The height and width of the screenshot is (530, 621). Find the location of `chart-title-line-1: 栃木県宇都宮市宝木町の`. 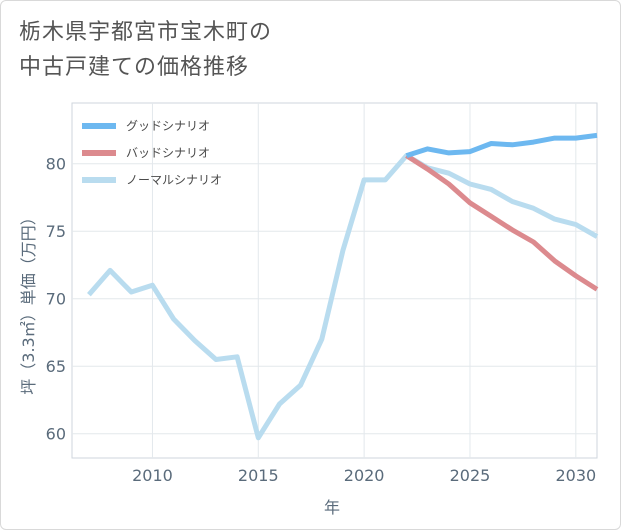

chart-title-line-1: 栃木県宇都宮市宝木町の is located at coordinates (146, 32).